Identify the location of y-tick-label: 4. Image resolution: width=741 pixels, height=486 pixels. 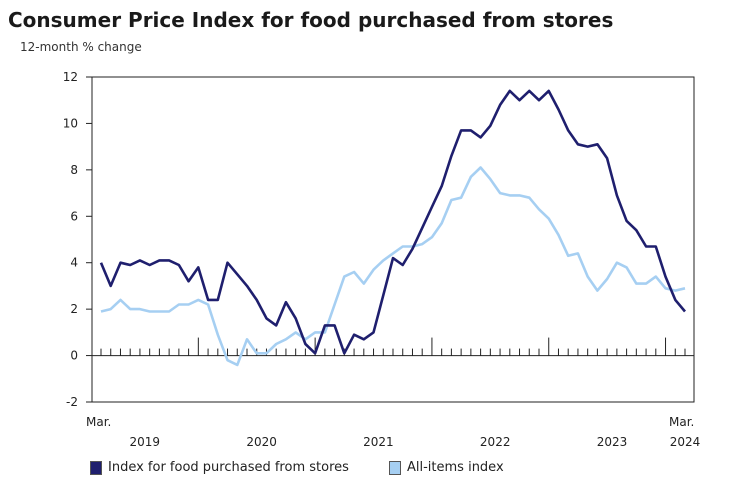
(74, 263).